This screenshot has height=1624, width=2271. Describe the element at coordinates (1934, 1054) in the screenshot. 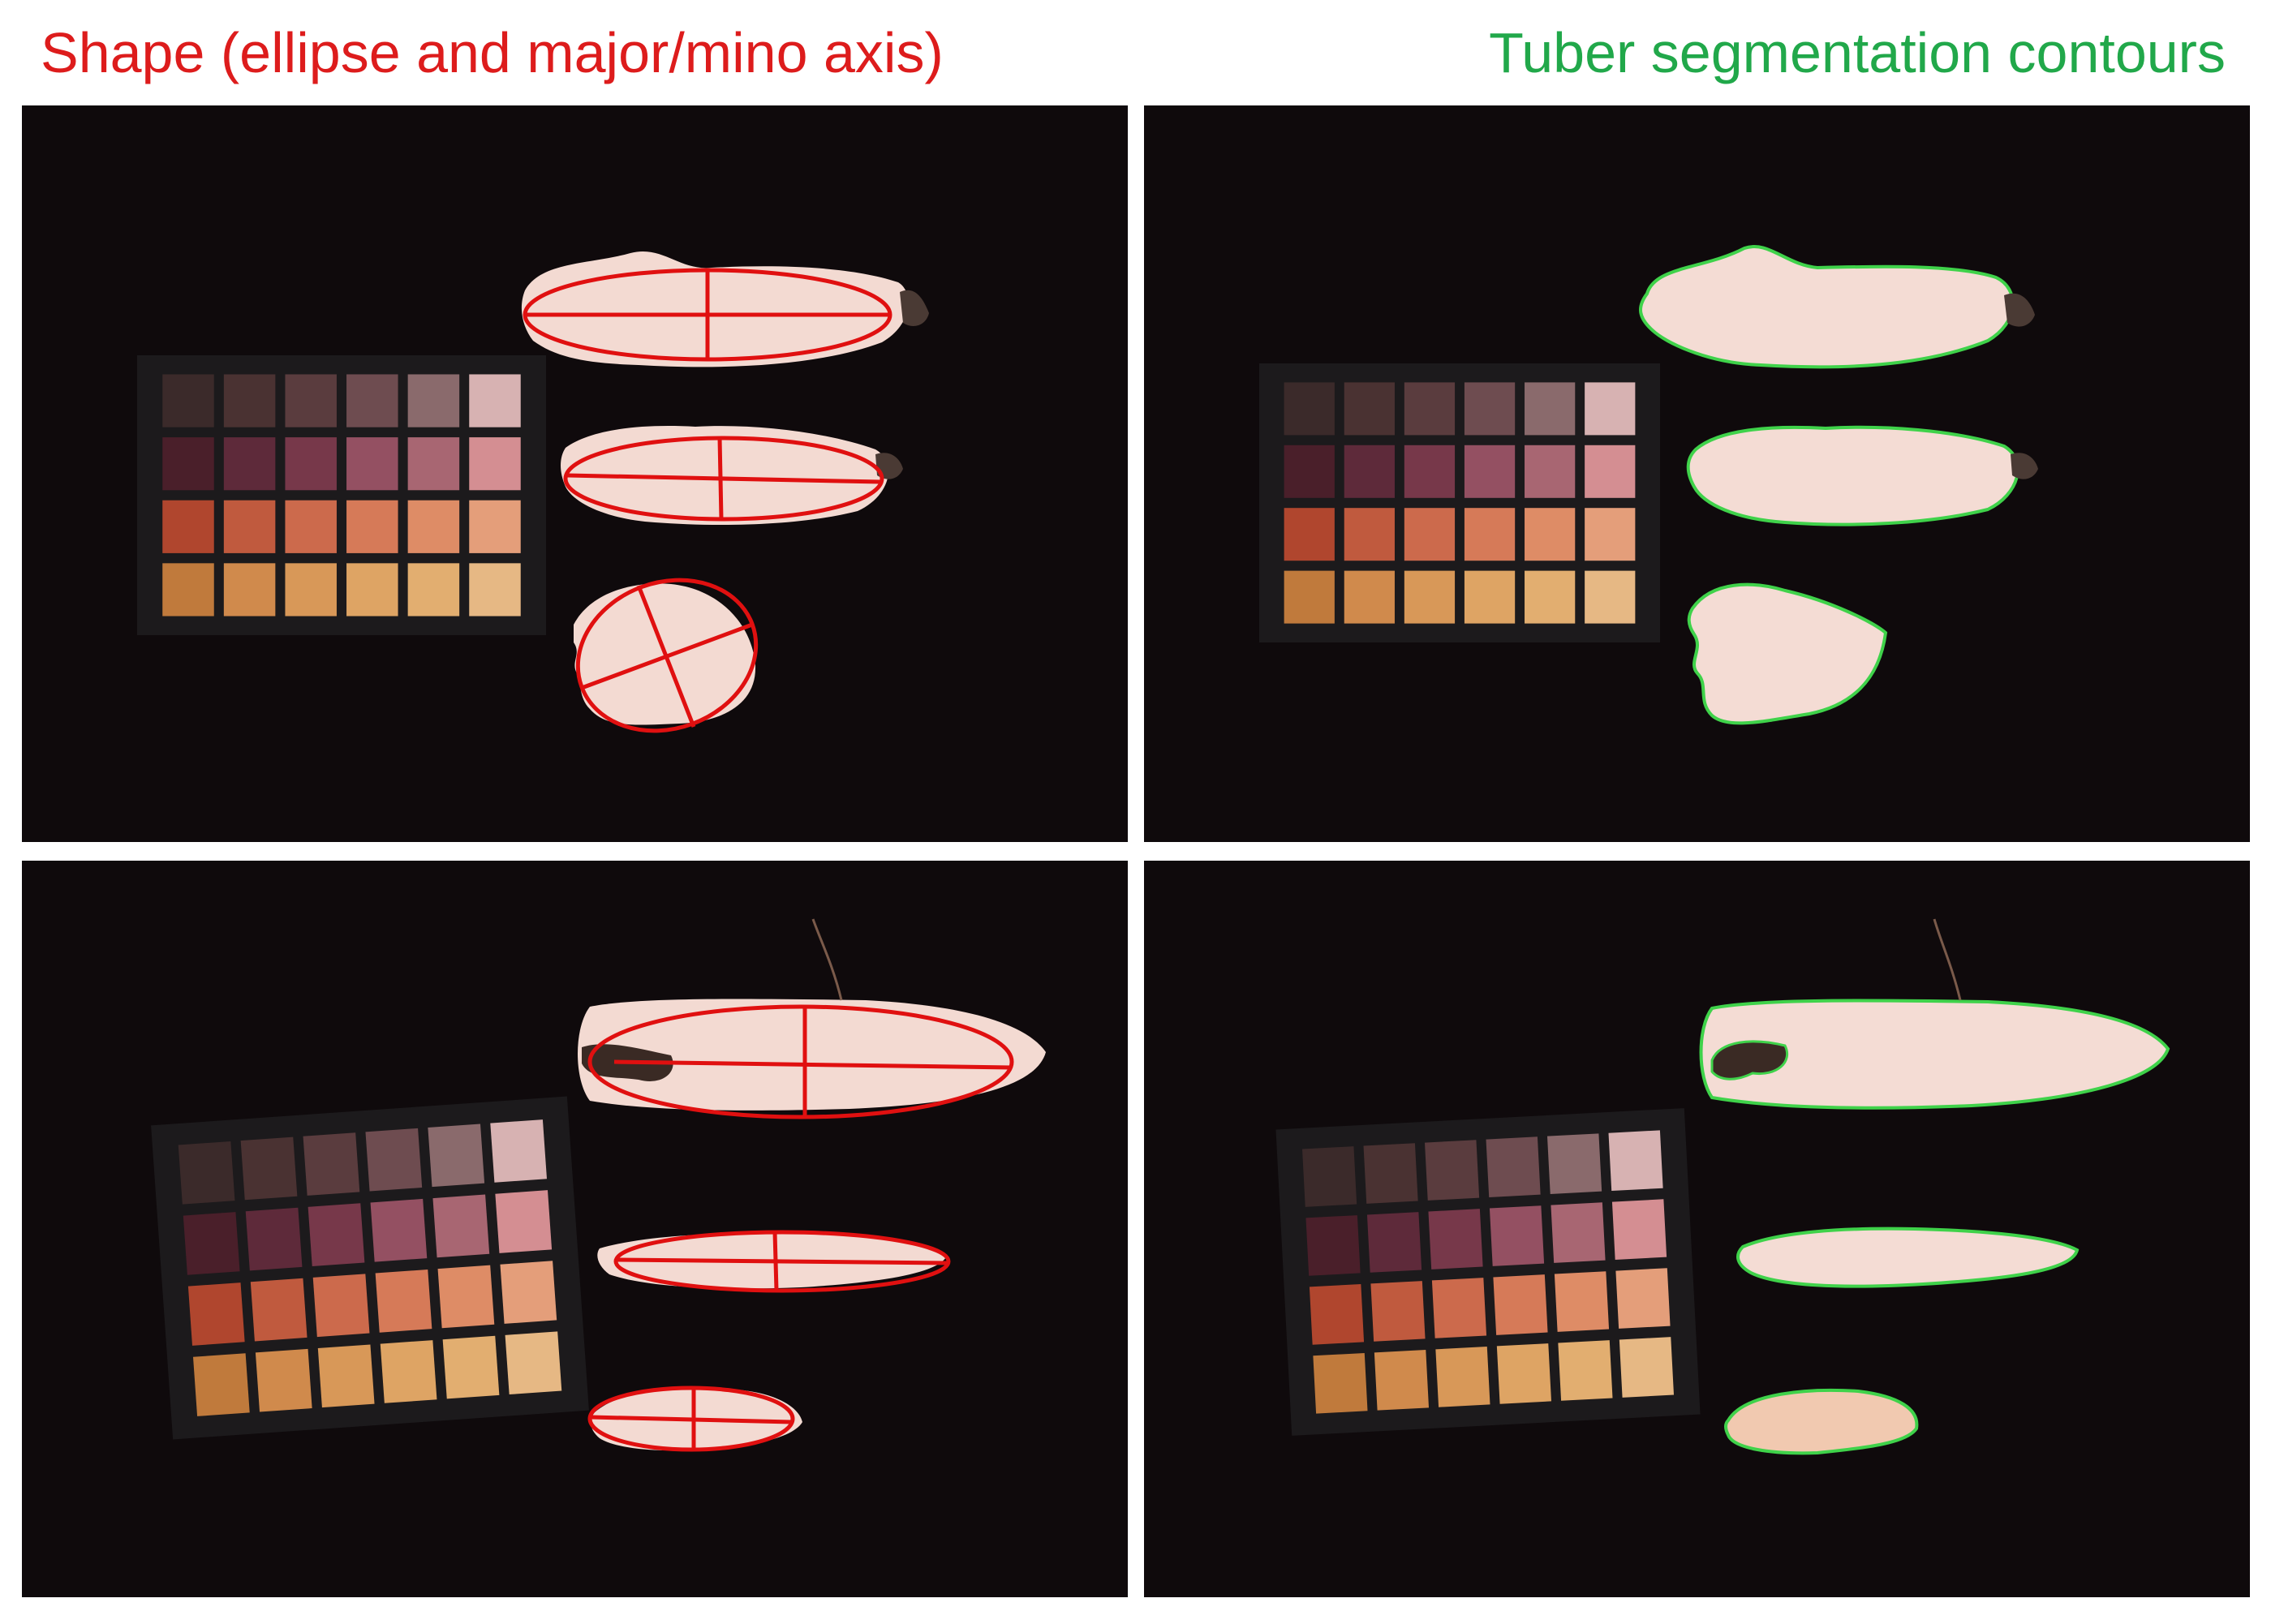

I see `tuber-4-segmented` at that location.